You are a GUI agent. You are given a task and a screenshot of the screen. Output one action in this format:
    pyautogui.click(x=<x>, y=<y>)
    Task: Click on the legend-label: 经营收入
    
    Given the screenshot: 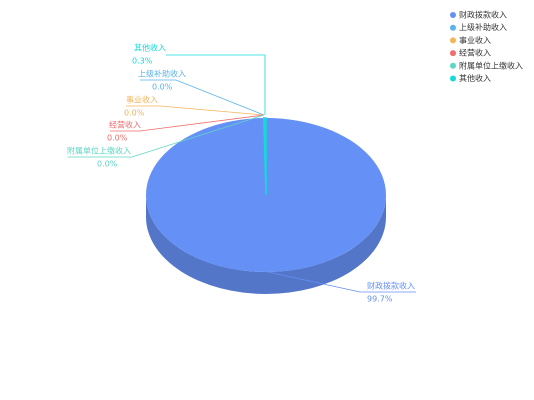 What is the action you would take?
    pyautogui.click(x=475, y=53)
    